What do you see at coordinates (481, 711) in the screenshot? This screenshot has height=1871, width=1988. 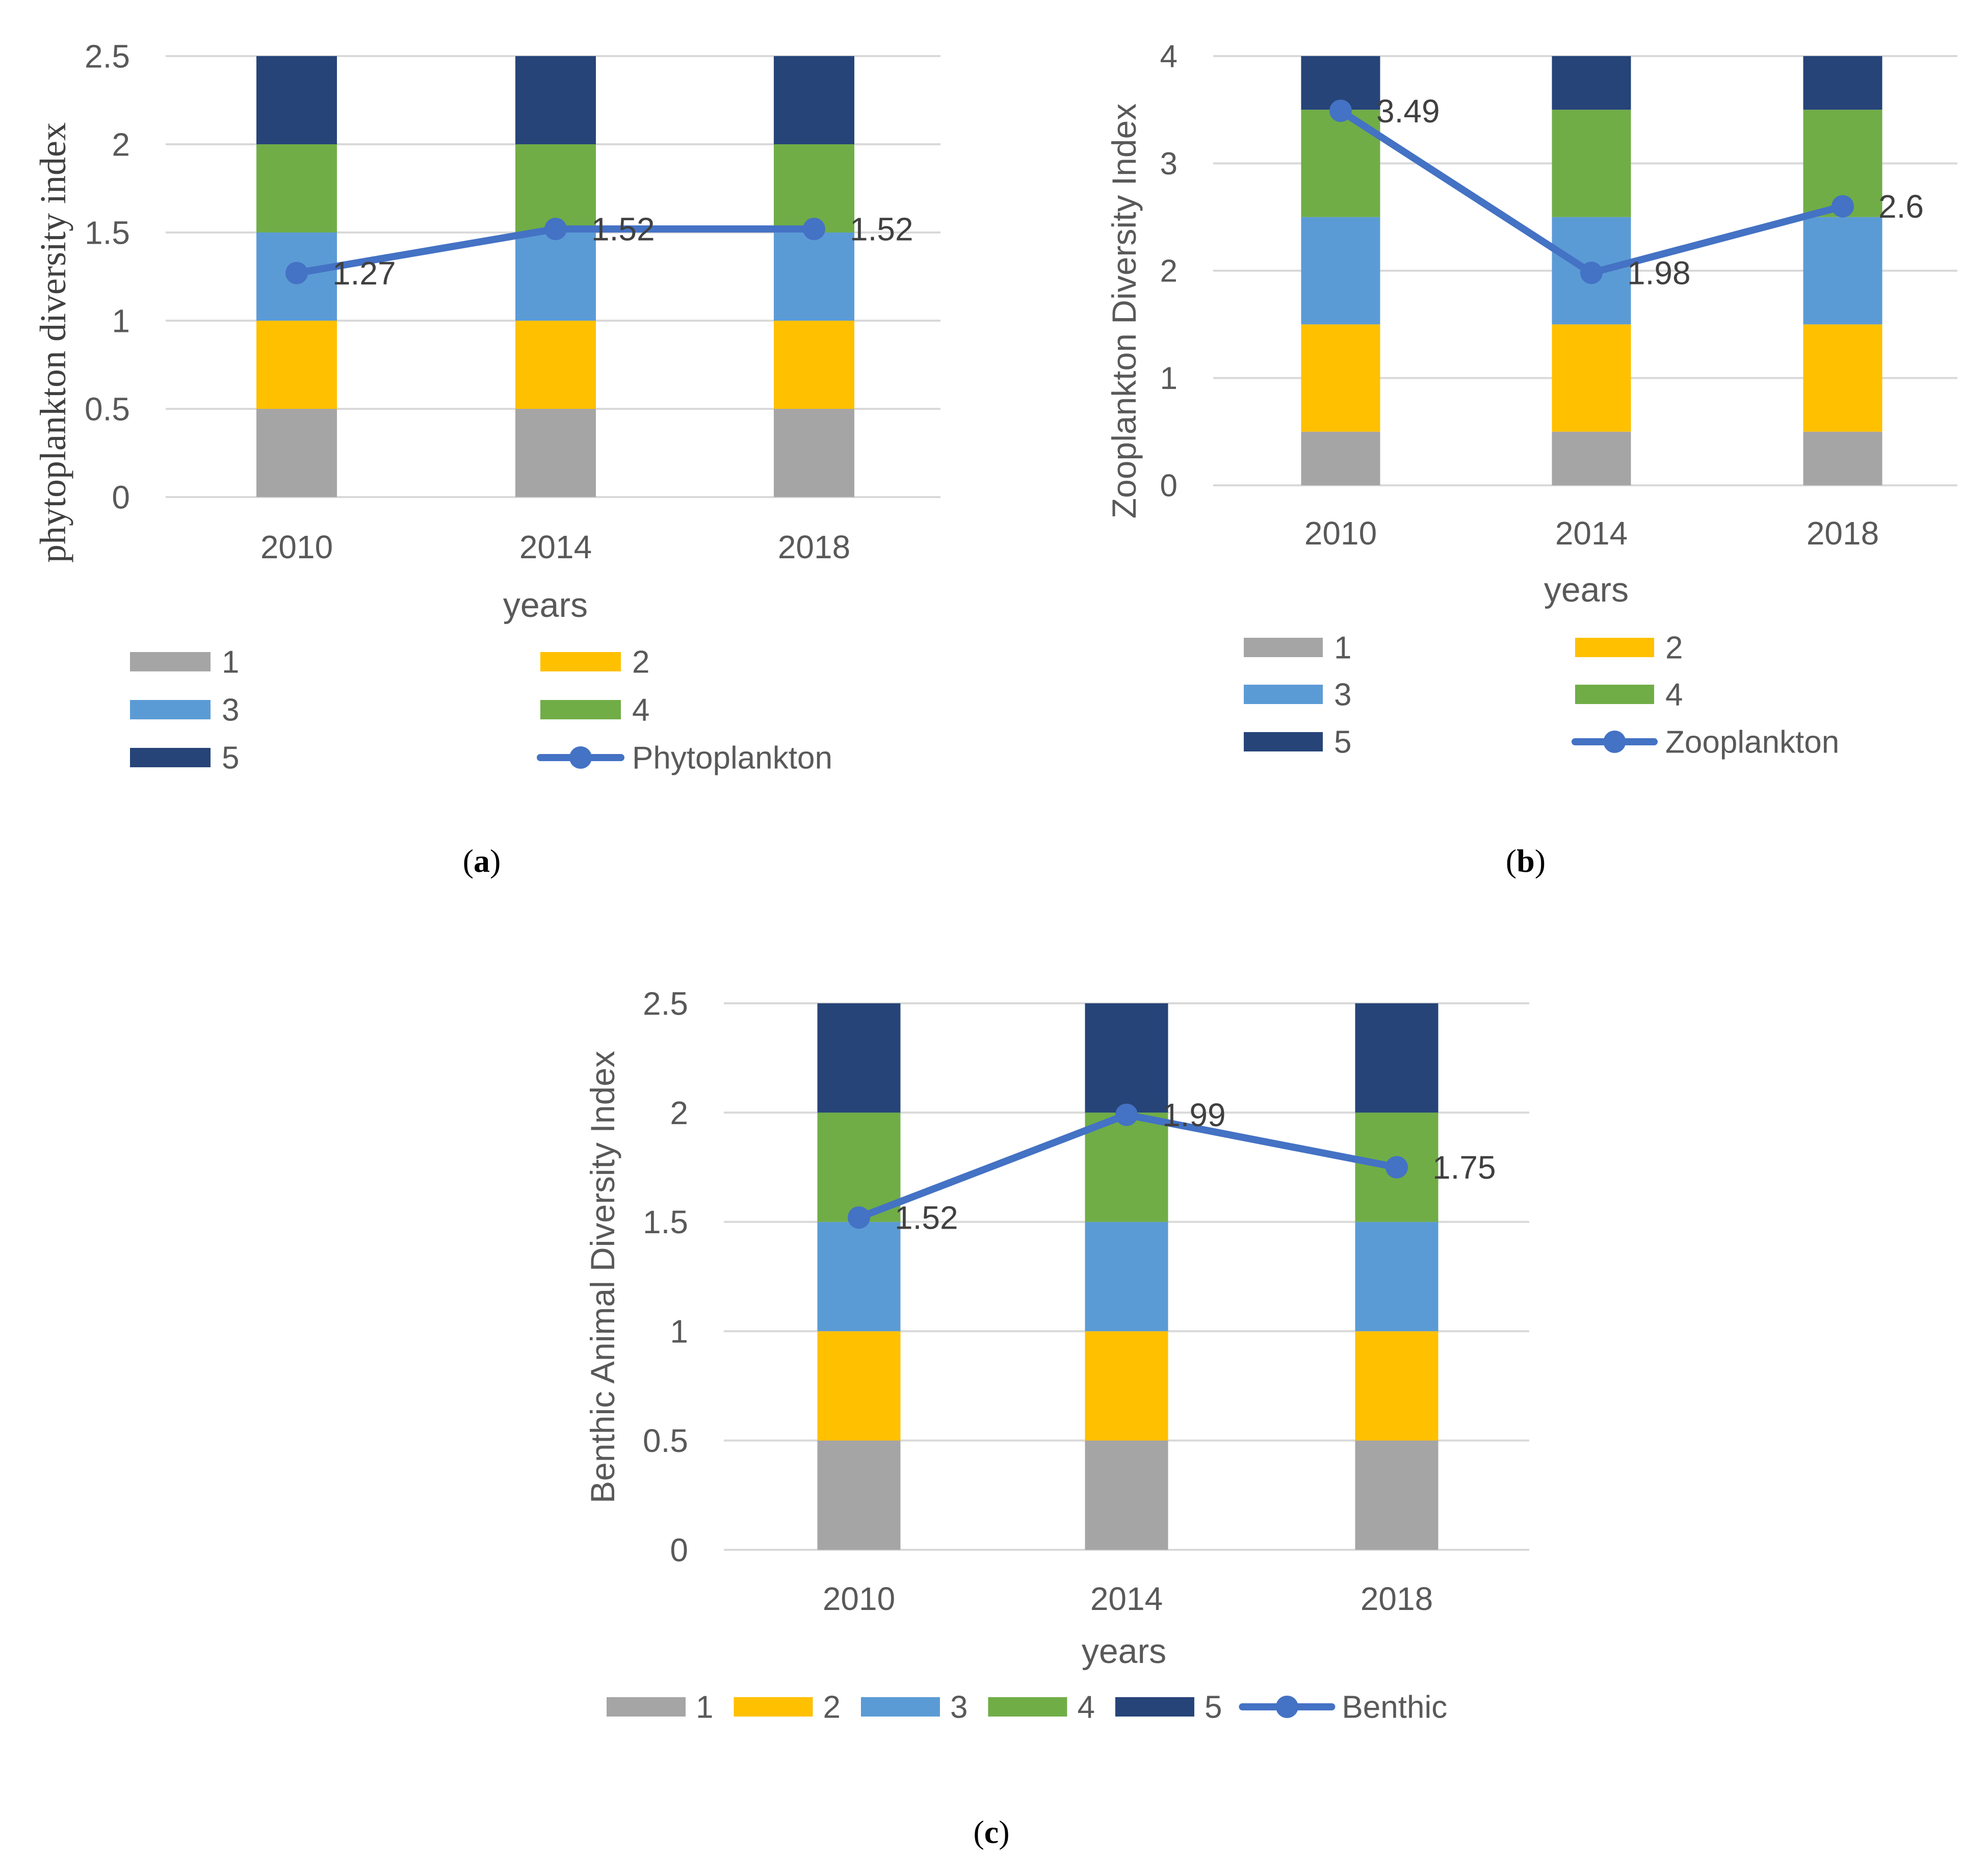 I see `legend: 1 2 3 4 5 Phytoplankton` at bounding box center [481, 711].